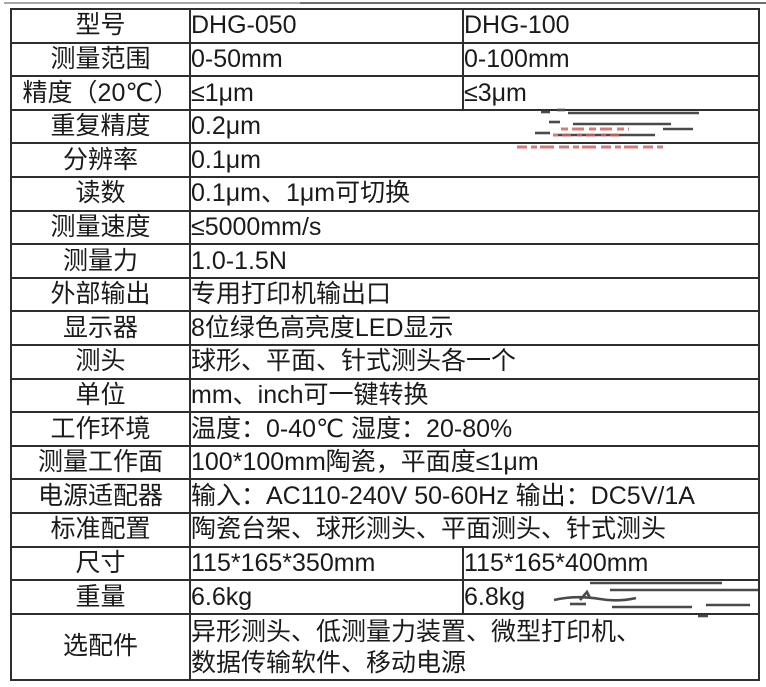 Image resolution: width=766 pixels, height=687 pixels. Describe the element at coordinates (611, 563) in the screenshot. I see `cell-dhg100: 115*165*400mm` at that location.